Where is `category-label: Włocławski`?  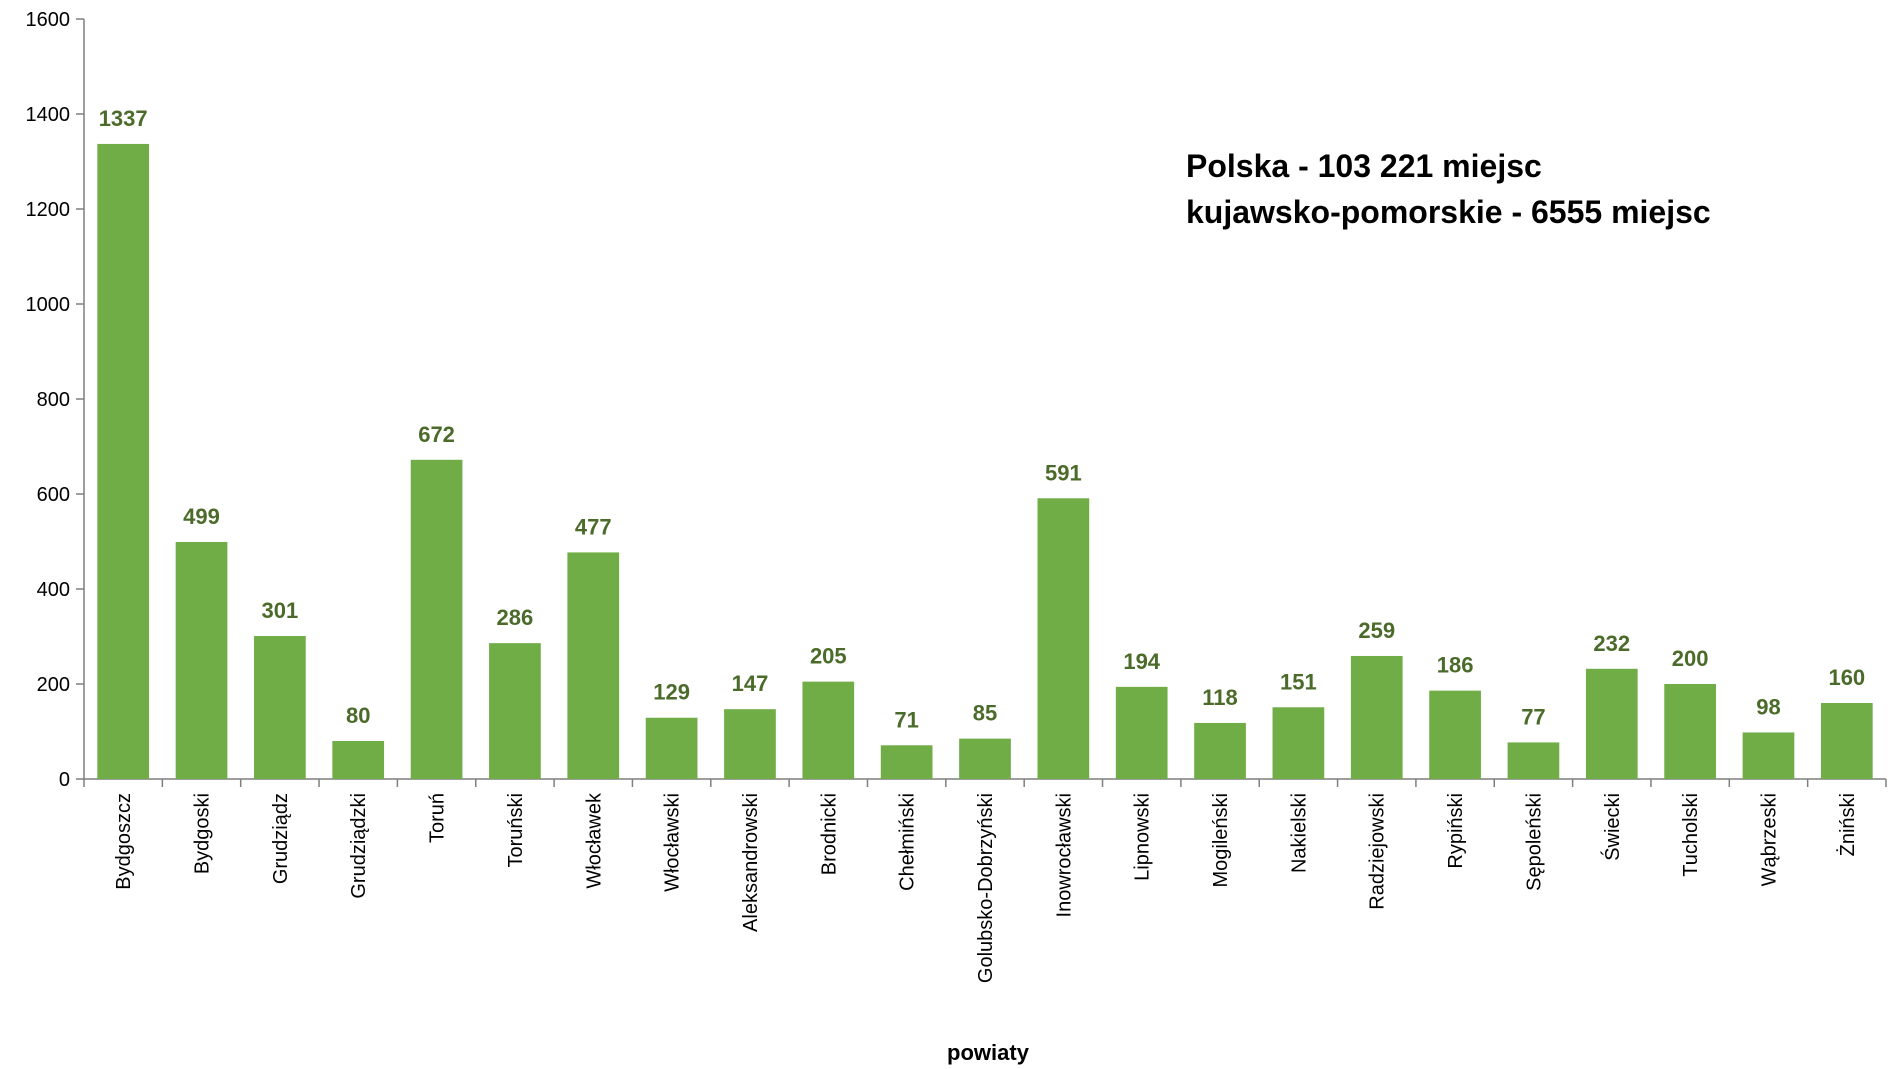 category-label: Włocławski is located at coordinates (673, 842).